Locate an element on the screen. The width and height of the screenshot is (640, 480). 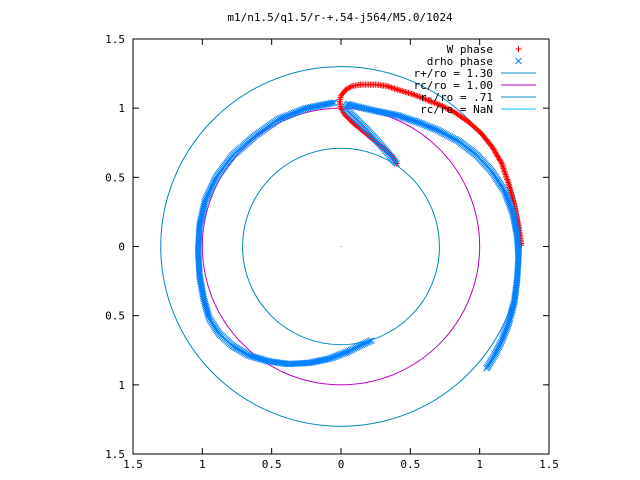
x-tick-label-2: 0.5 is located at coordinates (272, 464).